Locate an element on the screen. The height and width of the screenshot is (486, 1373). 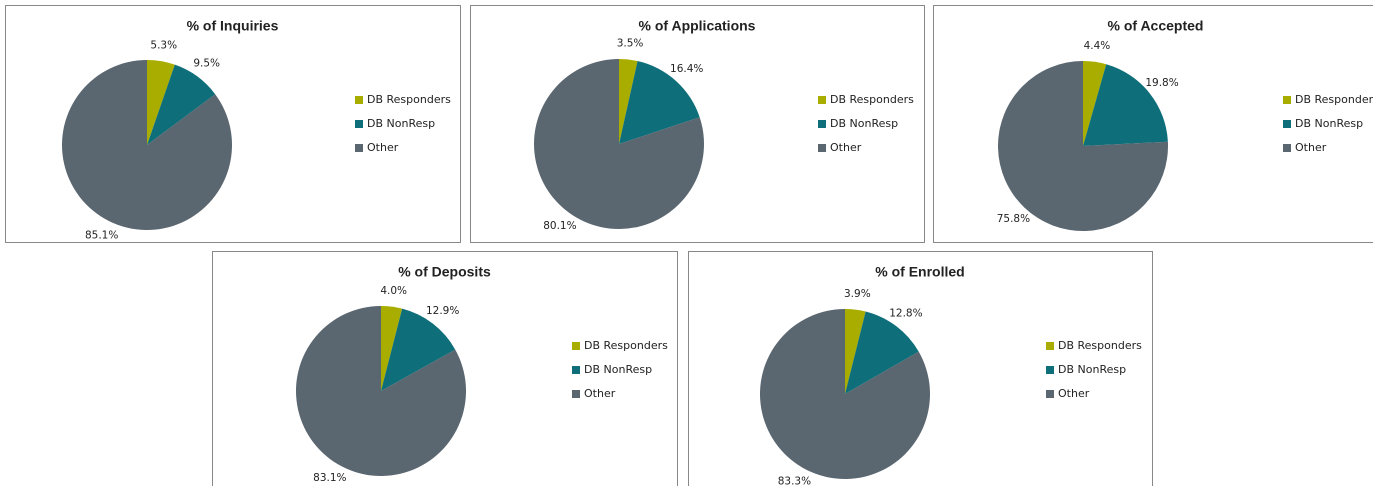
data-label: 83.1% is located at coordinates (329, 478).